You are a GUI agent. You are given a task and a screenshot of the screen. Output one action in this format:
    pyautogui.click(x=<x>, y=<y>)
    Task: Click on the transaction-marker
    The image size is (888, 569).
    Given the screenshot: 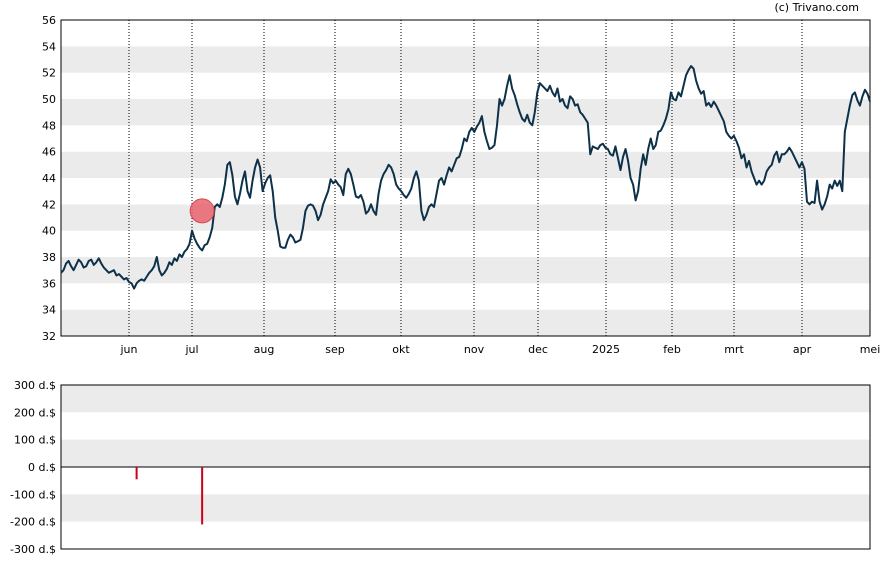 What is the action you would take?
    pyautogui.click(x=202, y=211)
    